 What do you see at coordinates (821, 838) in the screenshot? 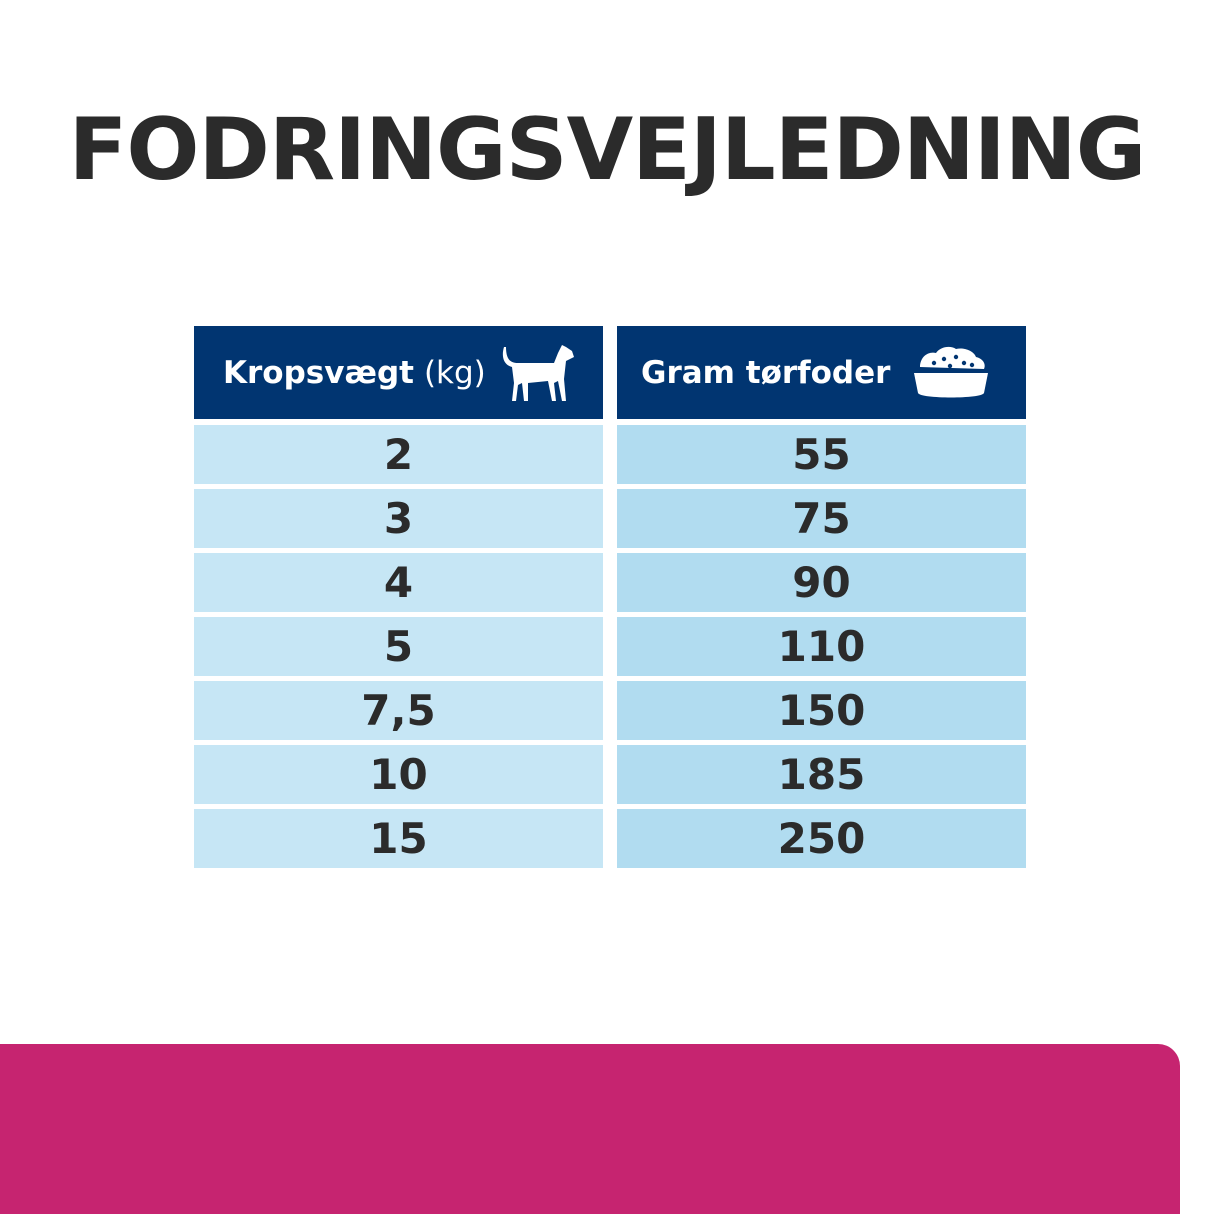
I see `grams-cell: 250` at bounding box center [821, 838].